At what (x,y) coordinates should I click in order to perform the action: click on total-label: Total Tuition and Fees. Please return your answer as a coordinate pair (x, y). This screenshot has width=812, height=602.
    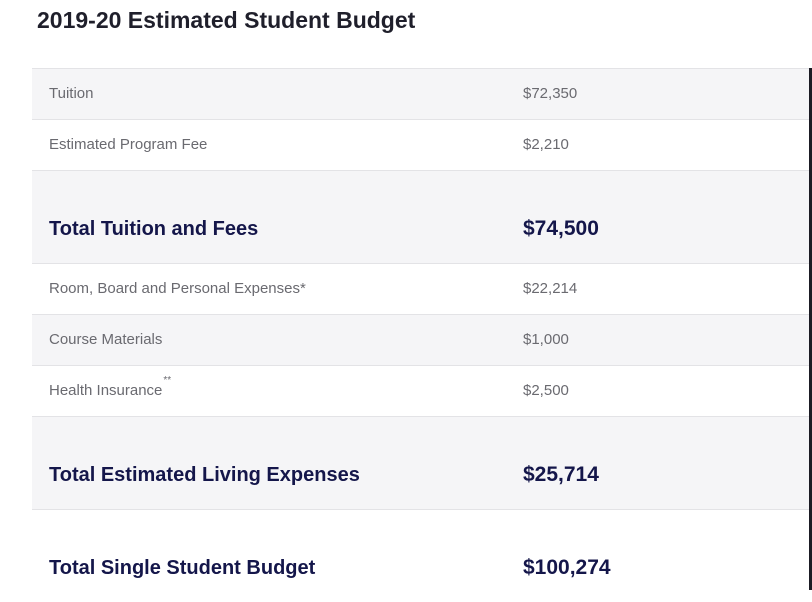
    Looking at the image, I should click on (154, 229).